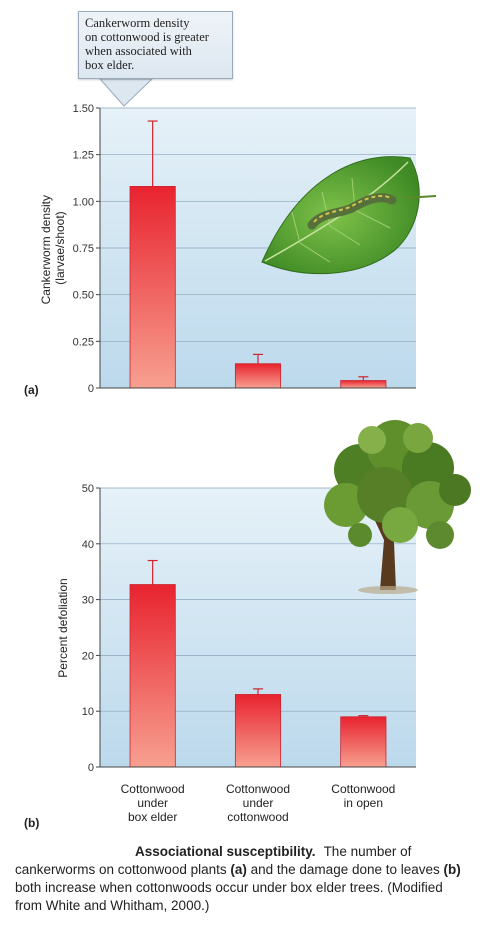 The image size is (480, 930). I want to click on chart-b-y-tick-label: 20, so click(88, 656).